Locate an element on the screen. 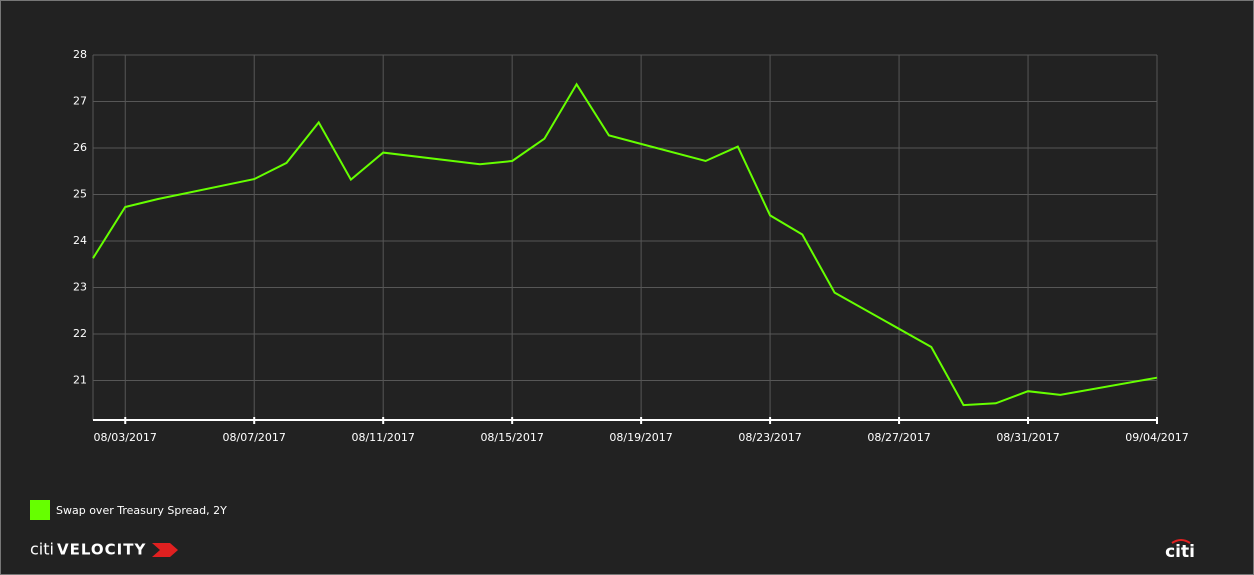  x-tick-label: 08/11/2017 is located at coordinates (382, 437).